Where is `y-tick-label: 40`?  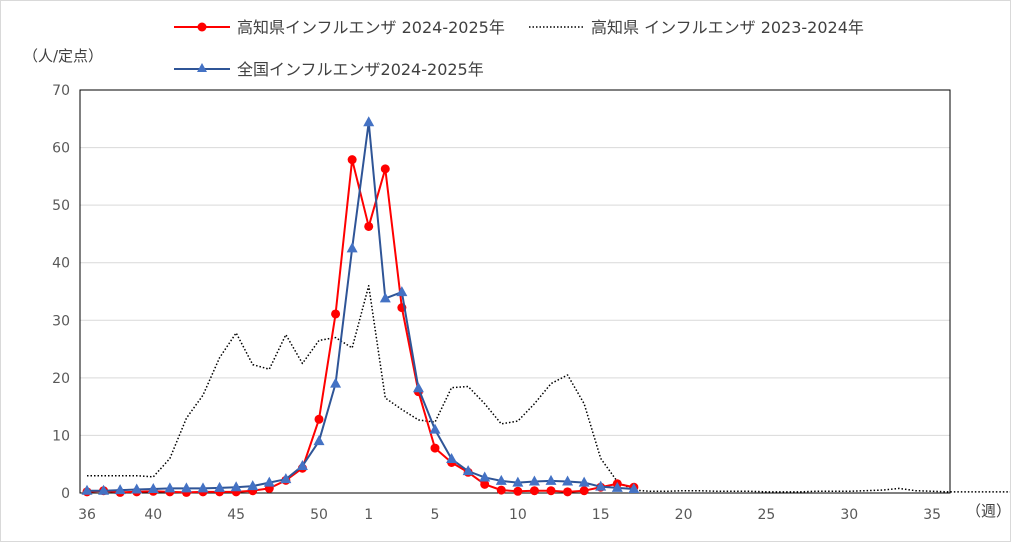
y-tick-label: 40 is located at coordinates (61, 264).